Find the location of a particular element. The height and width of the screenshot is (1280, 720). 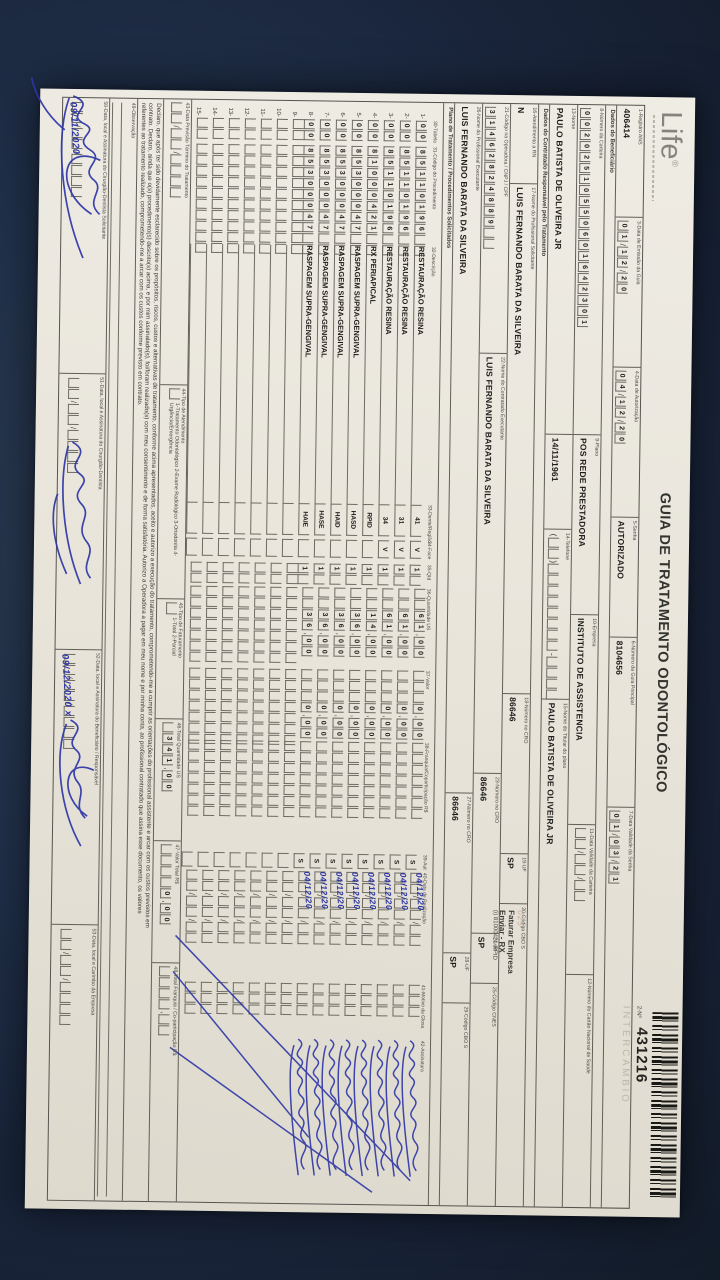

field-cbo-29: 29-Código CBO S is located at coordinates (455, 1104).